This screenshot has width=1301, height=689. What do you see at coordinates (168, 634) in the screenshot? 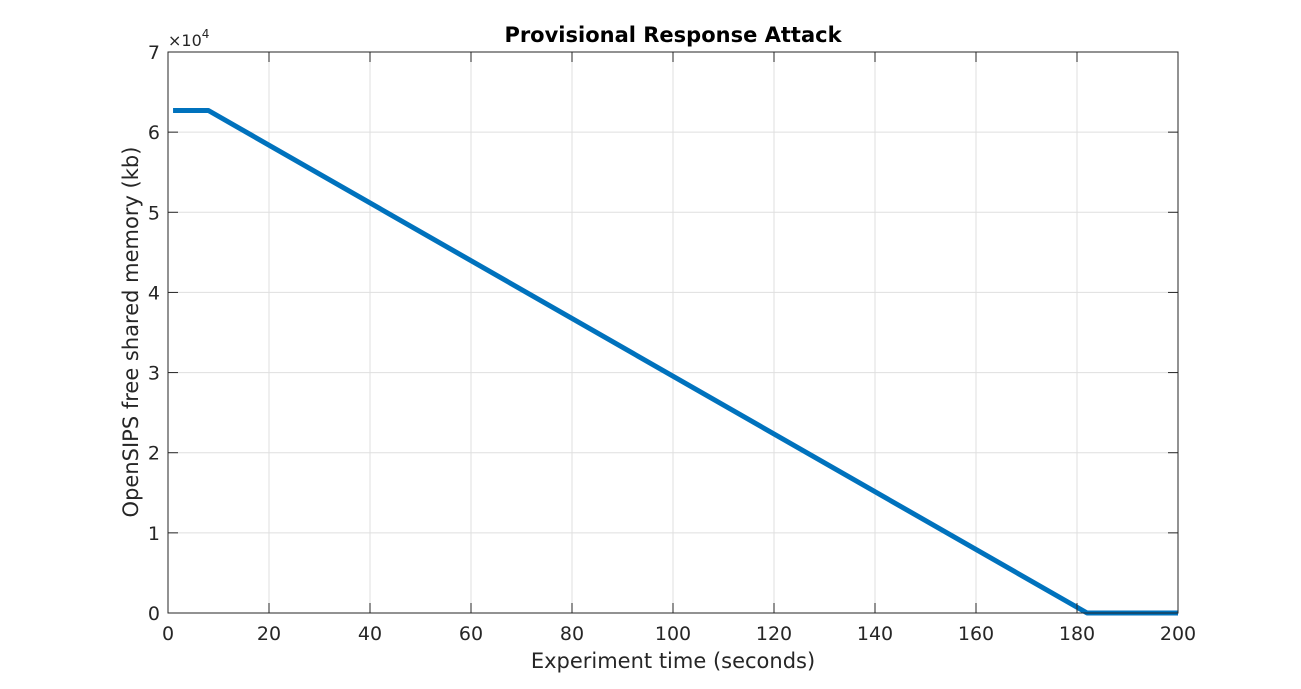
I see `x-tick-label: 0` at bounding box center [168, 634].